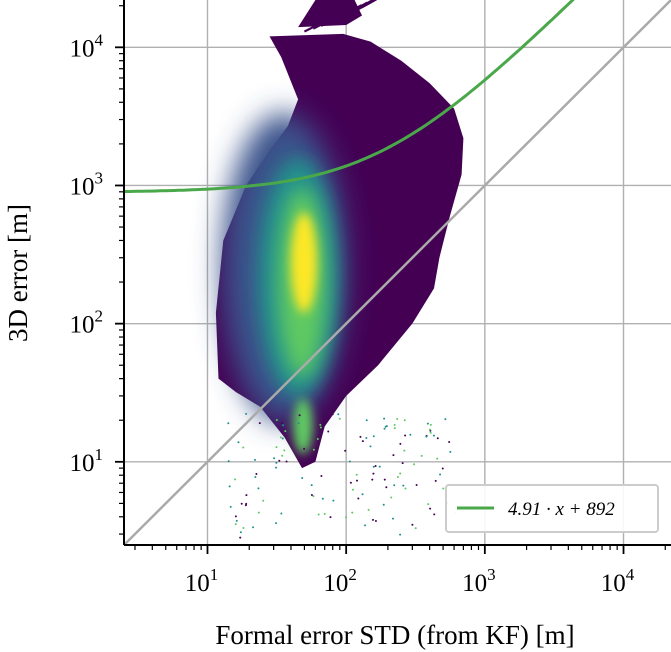  What do you see at coordinates (87, 253) in the screenshot?
I see `y-tick-labels: 101 102 103 104` at bounding box center [87, 253].